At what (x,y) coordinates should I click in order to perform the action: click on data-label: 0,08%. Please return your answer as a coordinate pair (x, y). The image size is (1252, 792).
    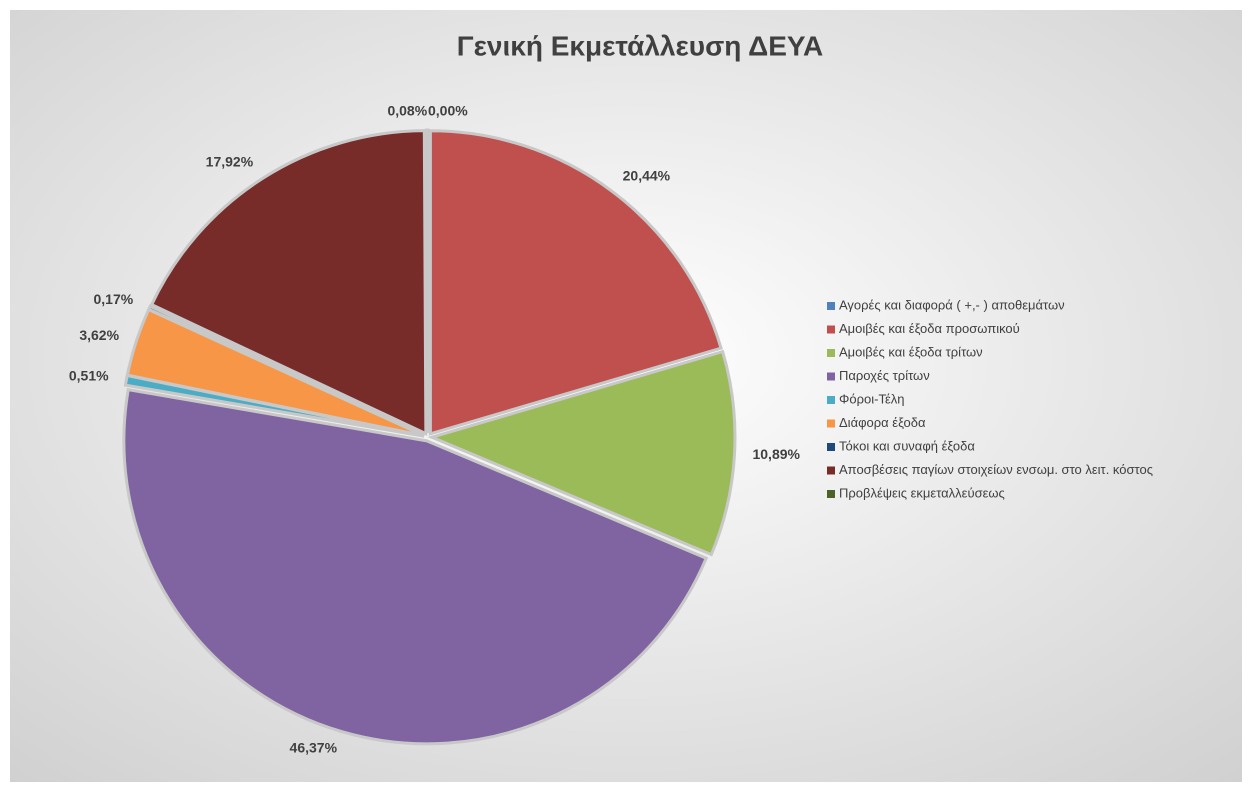
    Looking at the image, I should click on (407, 111).